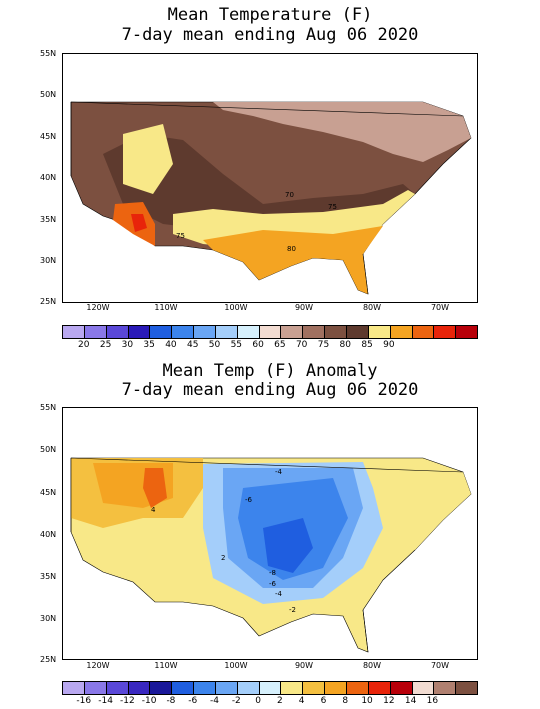  I want to click on colorbar-label: -10, so click(149, 701).